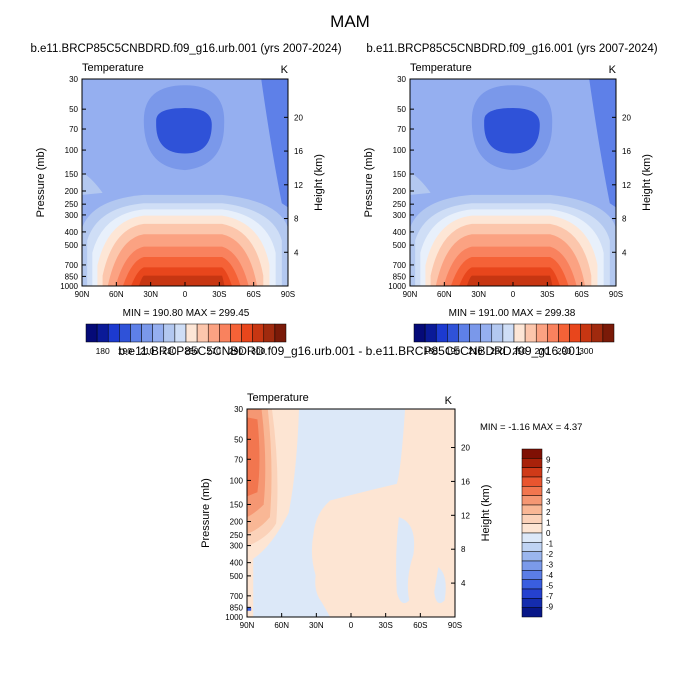 This screenshot has height=700, width=700. Describe the element at coordinates (531, 427) in the screenshot. I see `min-max-label: MIN = -1.16 MAX = 4.37` at that location.